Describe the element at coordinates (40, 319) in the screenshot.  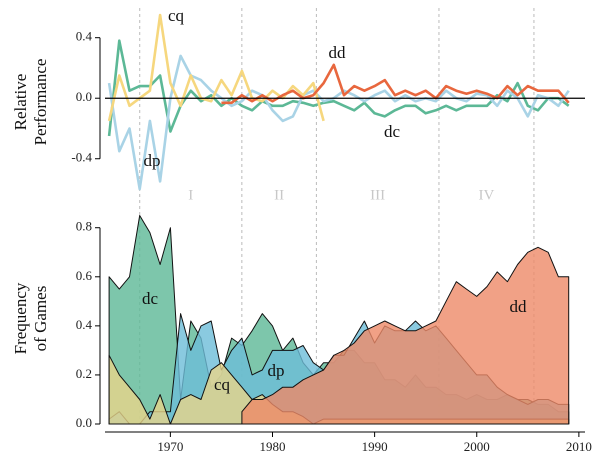
I see `y-axis-label: of Games` at that location.